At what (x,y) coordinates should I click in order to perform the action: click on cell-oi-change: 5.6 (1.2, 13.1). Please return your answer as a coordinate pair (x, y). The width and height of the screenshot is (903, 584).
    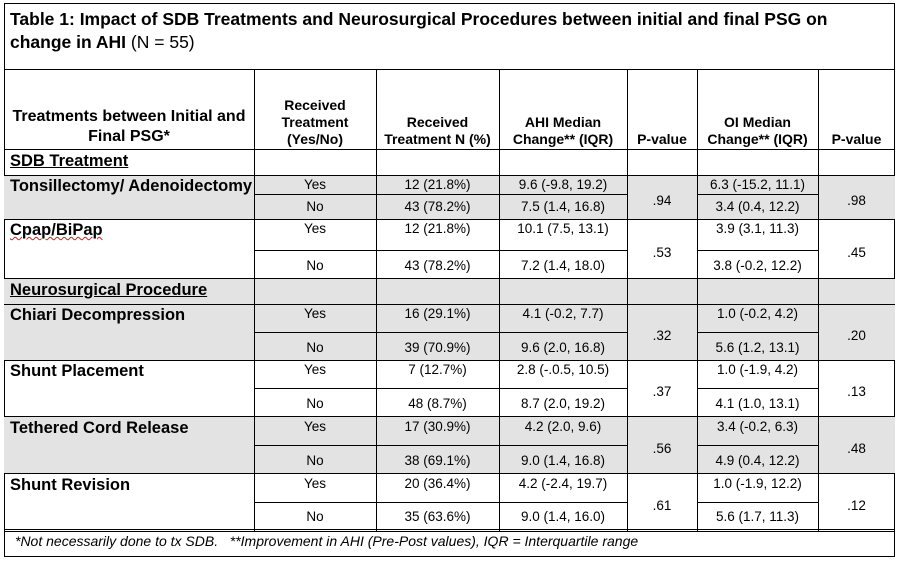
    Looking at the image, I should click on (757, 346).